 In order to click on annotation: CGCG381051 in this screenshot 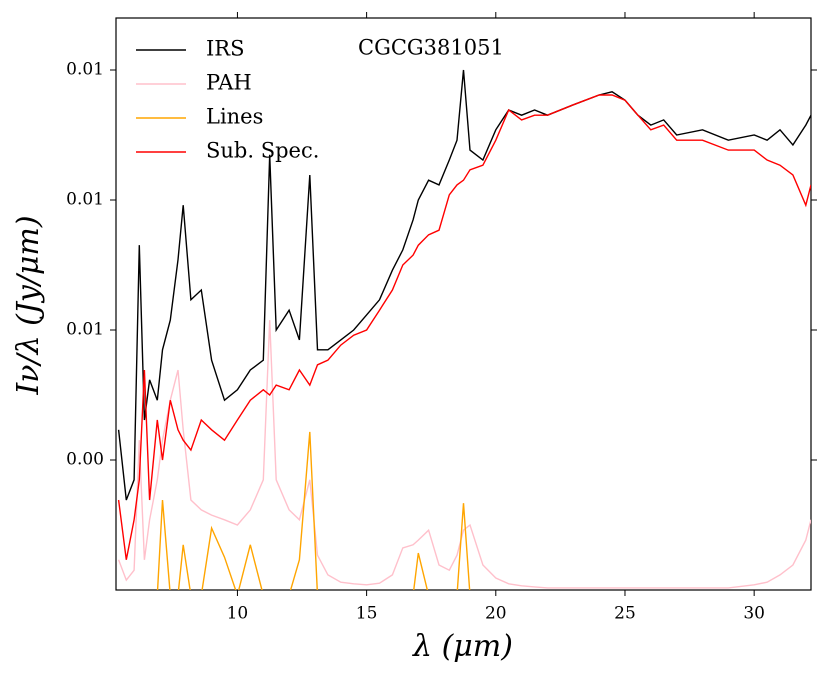, I will do `click(431, 48)`.